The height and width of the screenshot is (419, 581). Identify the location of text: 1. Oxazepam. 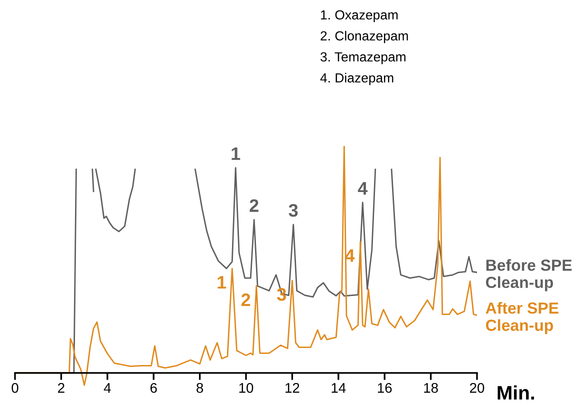
(359, 16).